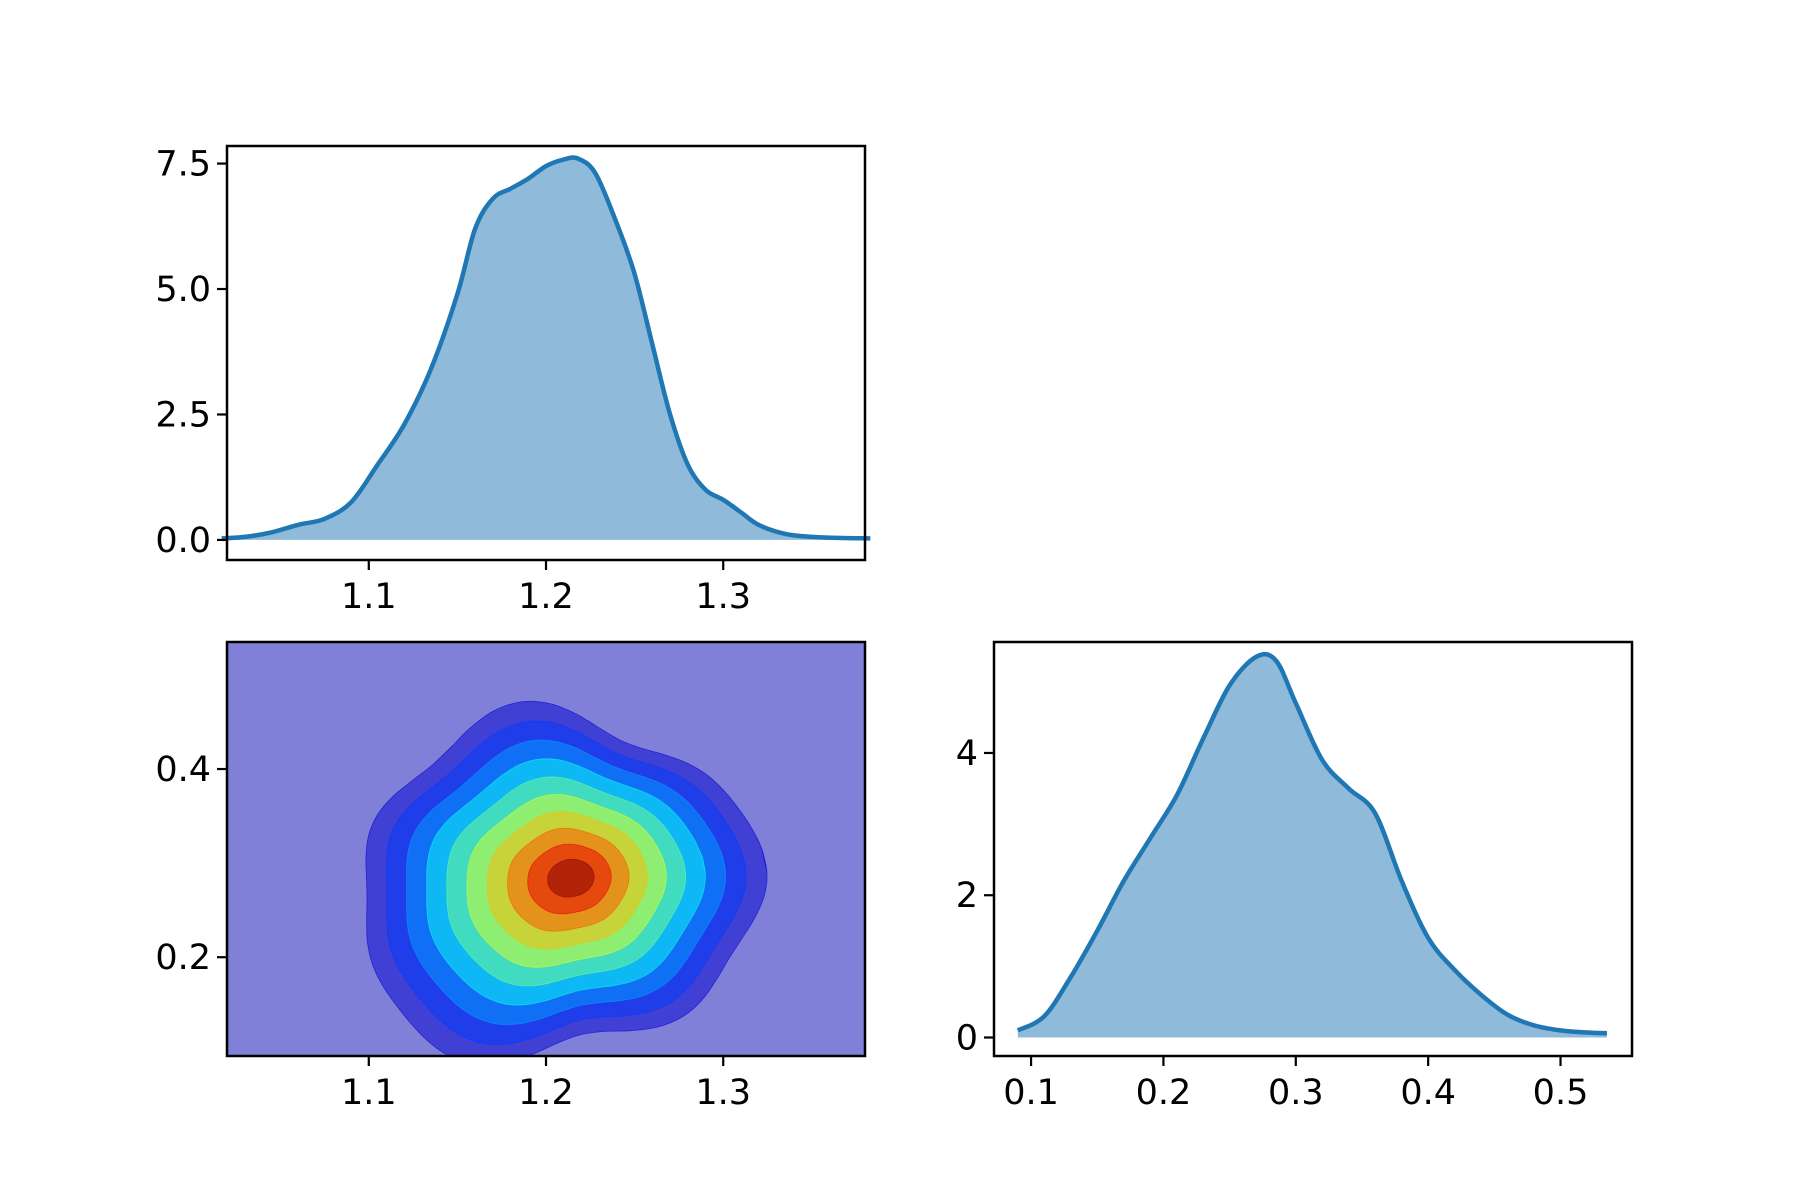 The image size is (1800, 1200). Describe the element at coordinates (1296, 1093) in the screenshot. I see `x-tick-label: 0.3` at that location.